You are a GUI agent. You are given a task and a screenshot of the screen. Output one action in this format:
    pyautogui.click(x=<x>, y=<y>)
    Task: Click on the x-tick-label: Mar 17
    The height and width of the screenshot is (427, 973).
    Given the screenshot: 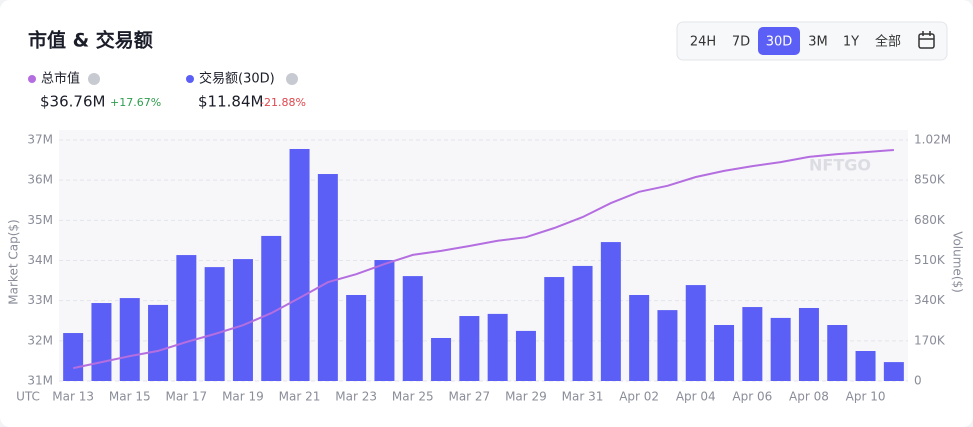 What is the action you would take?
    pyautogui.click(x=186, y=397)
    